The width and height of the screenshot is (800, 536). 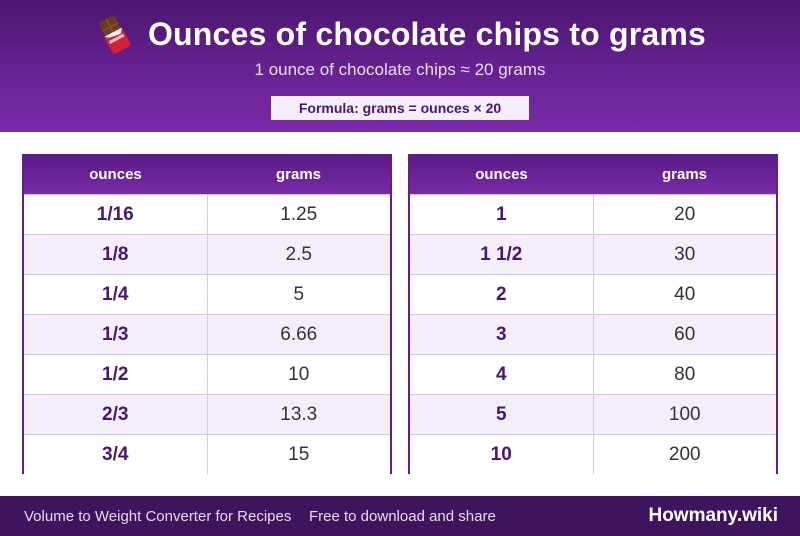 I want to click on table-row: 1/2 10, so click(x=207, y=374).